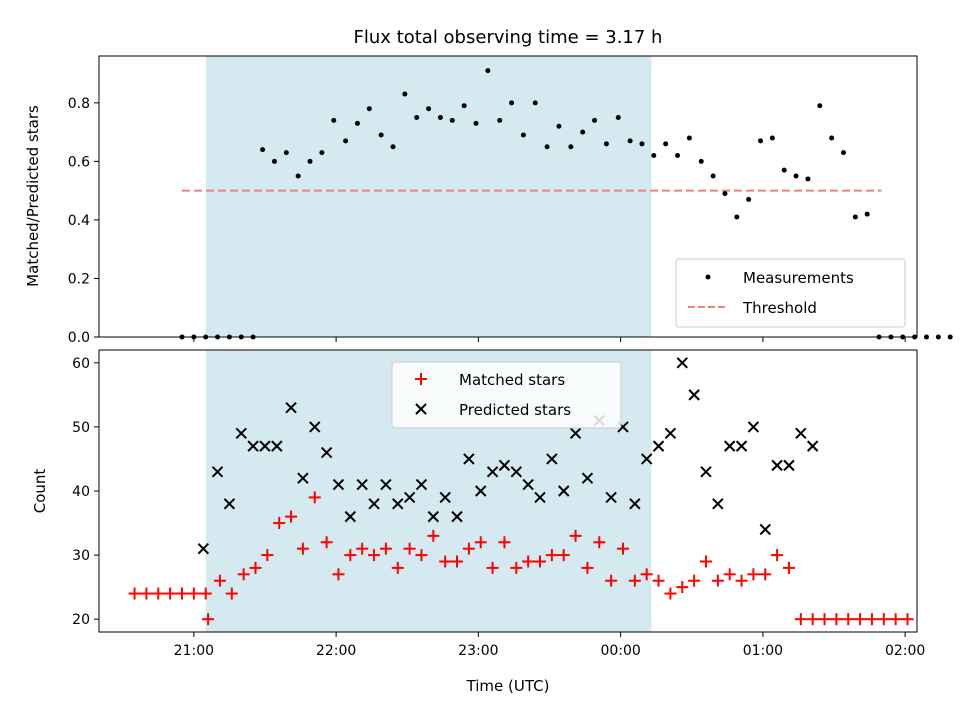  I want to click on legend-measurements-label: Measurements, so click(798, 278).